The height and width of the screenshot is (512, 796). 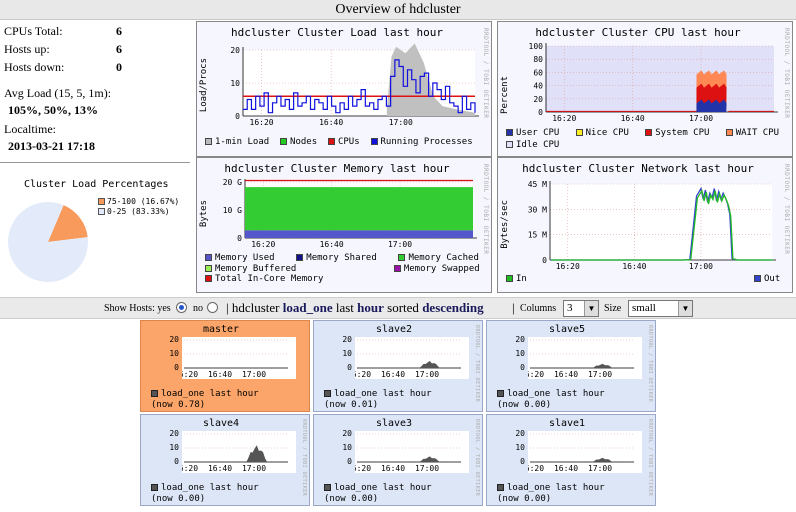 What do you see at coordinates (359, 234) in the screenshot?
I see `memory-used-area` at bounding box center [359, 234].